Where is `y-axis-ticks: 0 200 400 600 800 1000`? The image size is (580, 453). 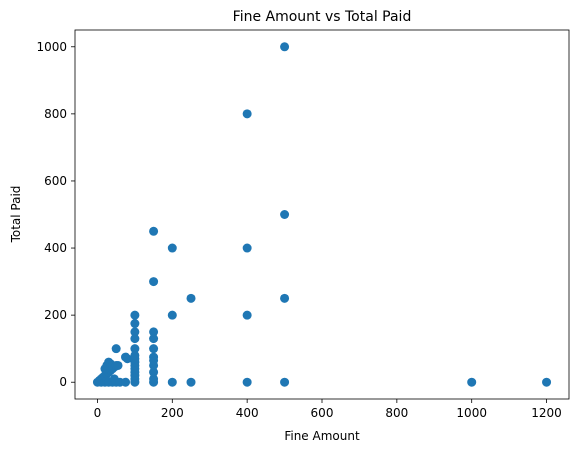 y-axis-ticks: 0 200 400 600 800 1000 is located at coordinates (55, 214).